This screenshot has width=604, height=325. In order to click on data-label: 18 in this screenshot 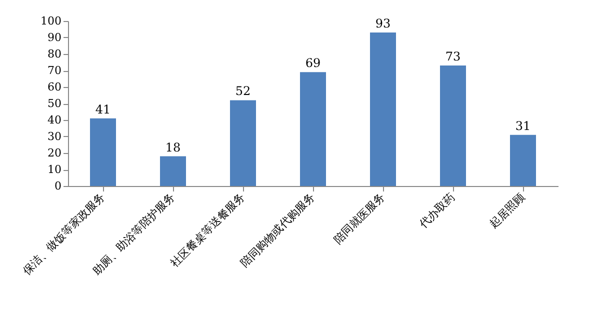, I will do `click(173, 147)`.